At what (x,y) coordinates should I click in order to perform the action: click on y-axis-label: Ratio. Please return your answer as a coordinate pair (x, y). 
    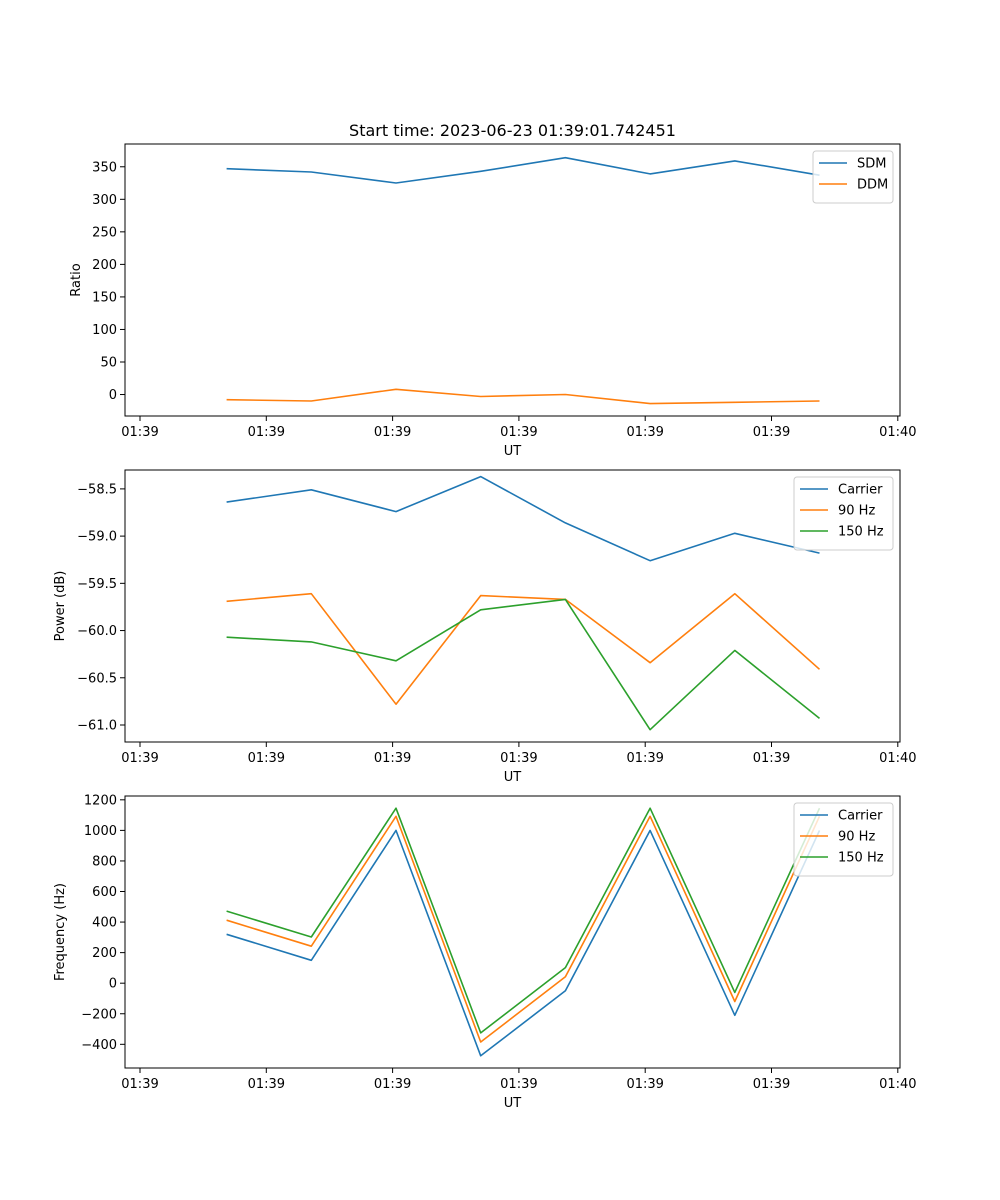
    Looking at the image, I should click on (76, 279).